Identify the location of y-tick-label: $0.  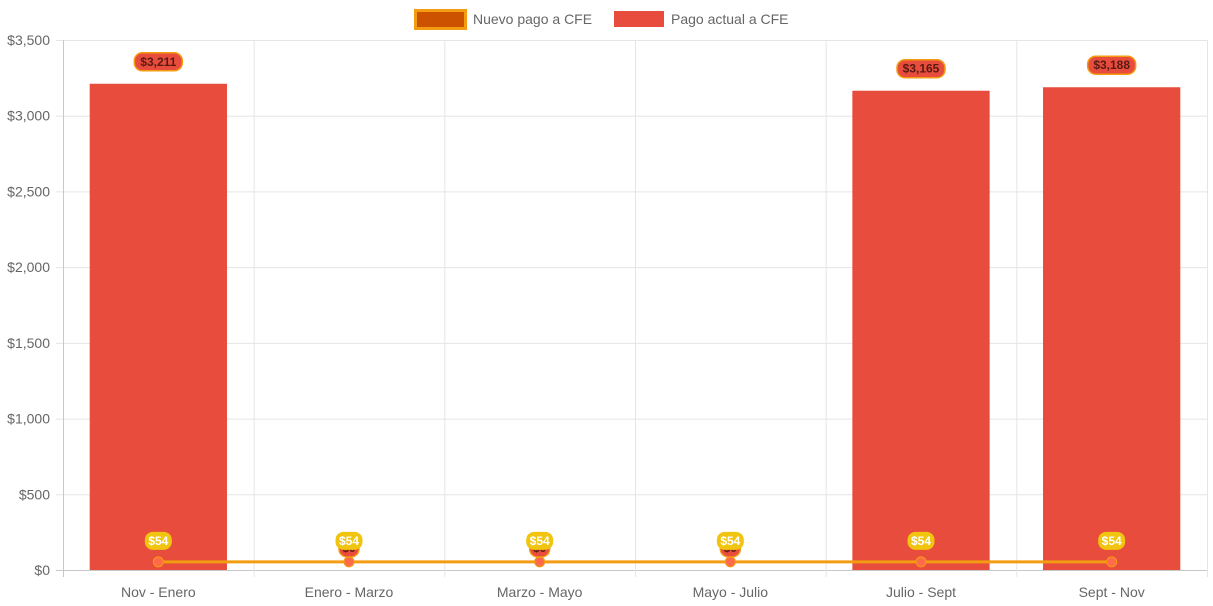
(42, 570).